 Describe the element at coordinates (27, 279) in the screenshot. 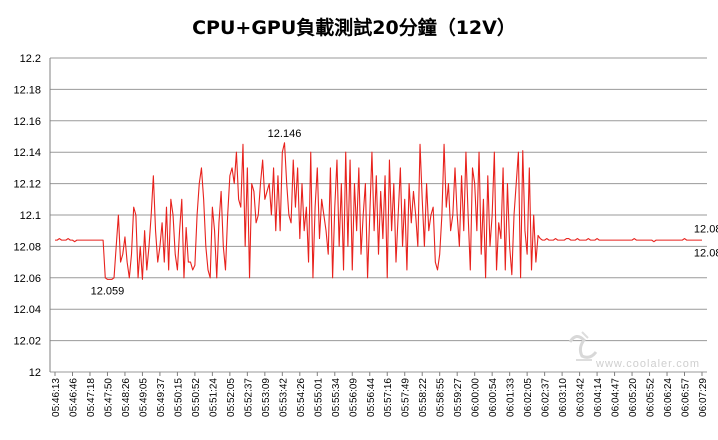

I see `y-tick-label: 12.06` at that location.